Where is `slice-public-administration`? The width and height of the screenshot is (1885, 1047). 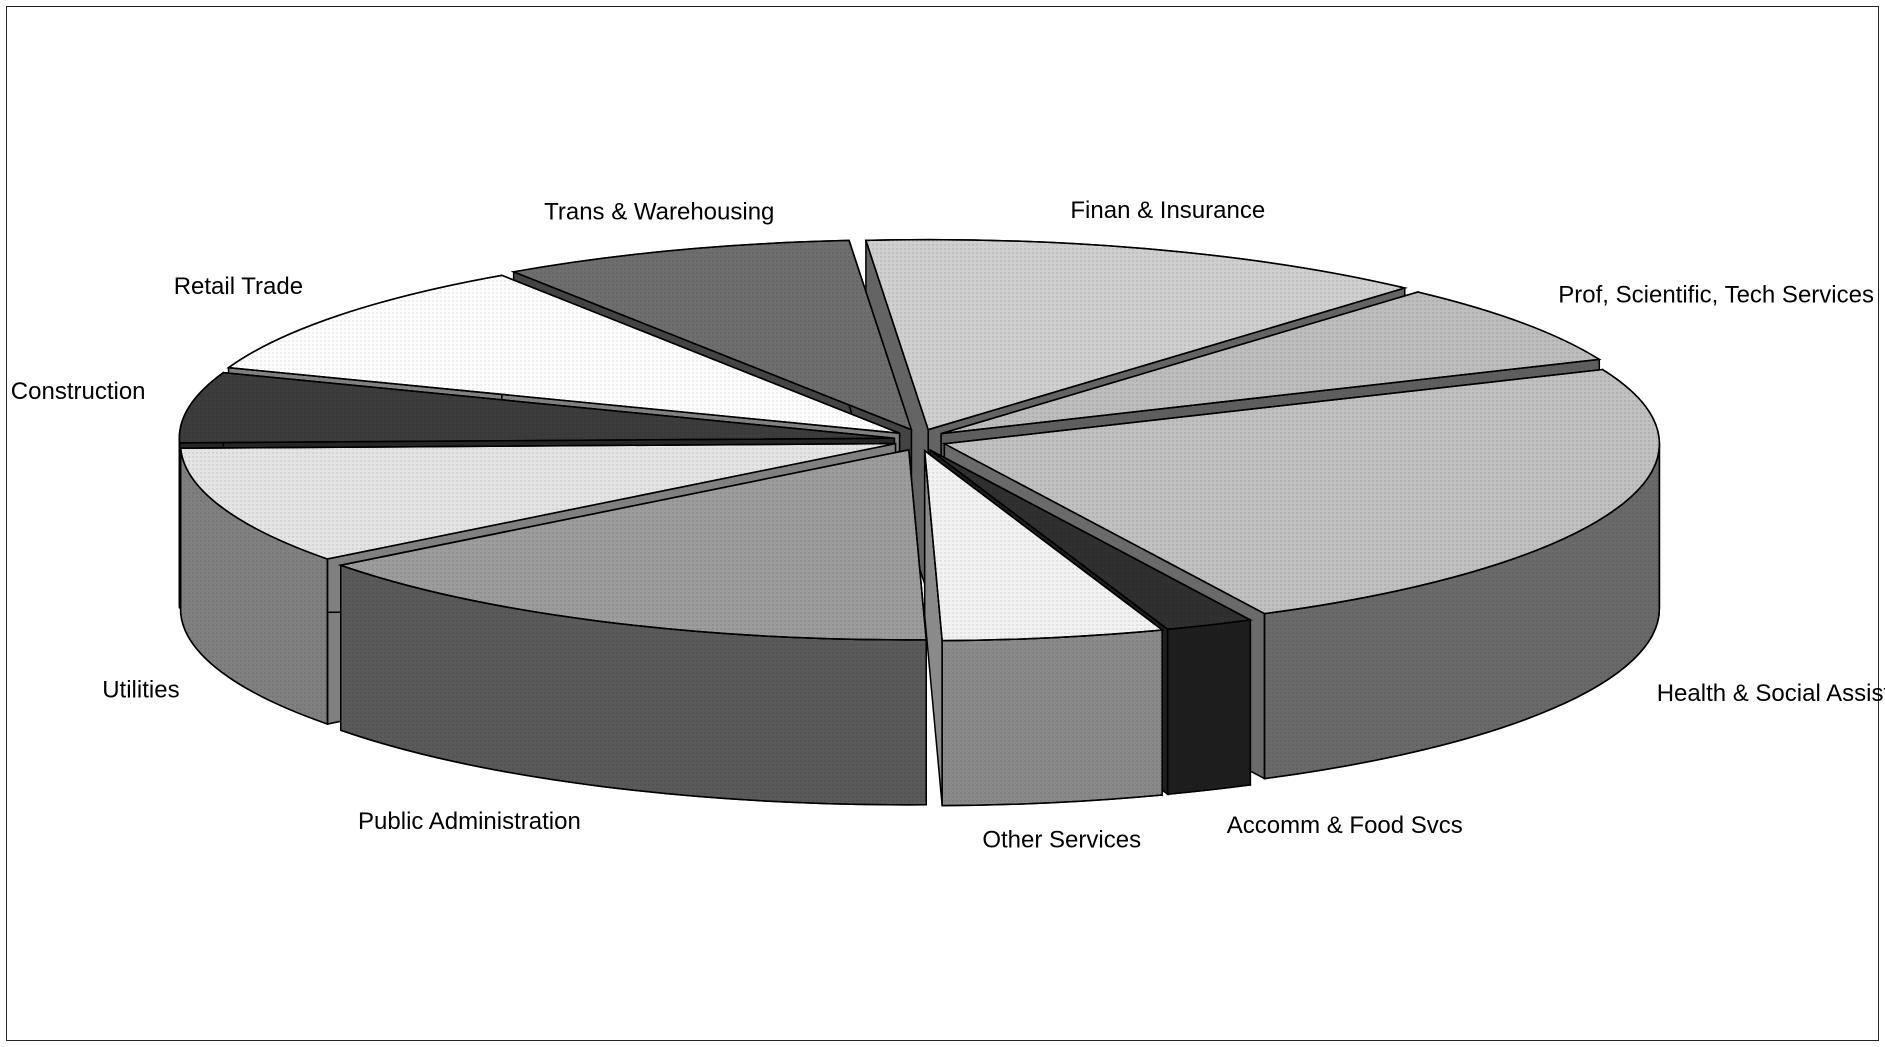 slice-public-administration is located at coordinates (632, 627).